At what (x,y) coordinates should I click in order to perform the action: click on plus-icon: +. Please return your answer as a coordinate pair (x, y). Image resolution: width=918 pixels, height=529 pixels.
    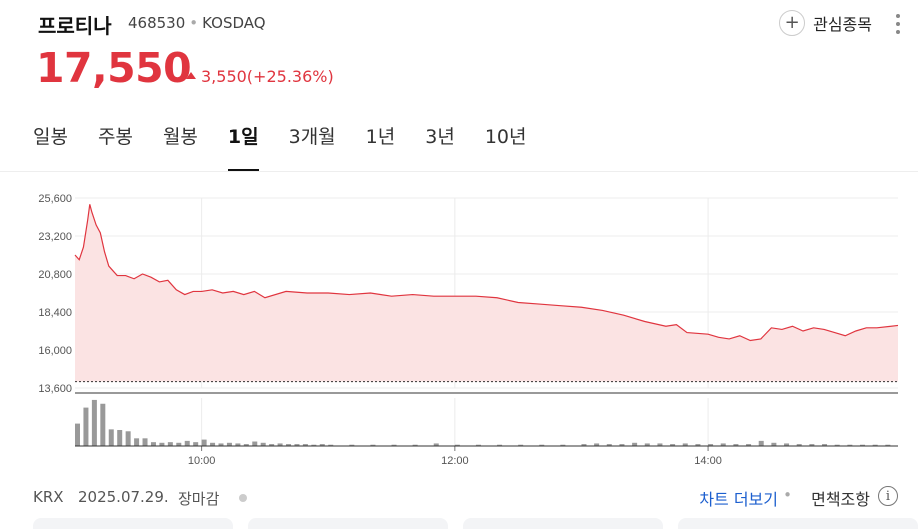
    Looking at the image, I should click on (792, 23).